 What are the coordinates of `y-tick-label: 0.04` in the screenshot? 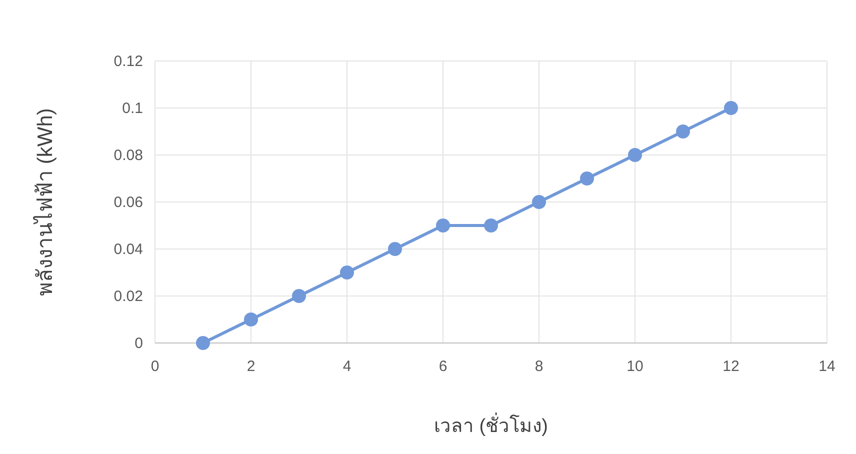 It's located at (128, 249).